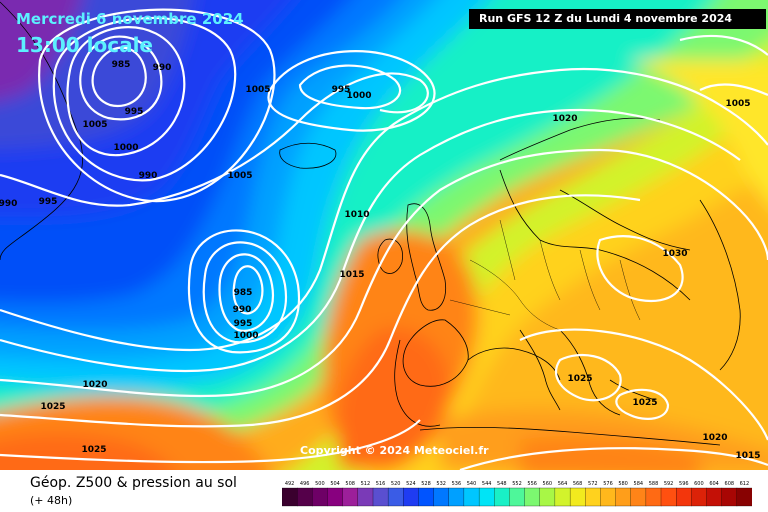 The height and width of the screenshot is (512, 768). What do you see at coordinates (669, 484) in the screenshot?
I see `scale-label: 592` at bounding box center [669, 484].